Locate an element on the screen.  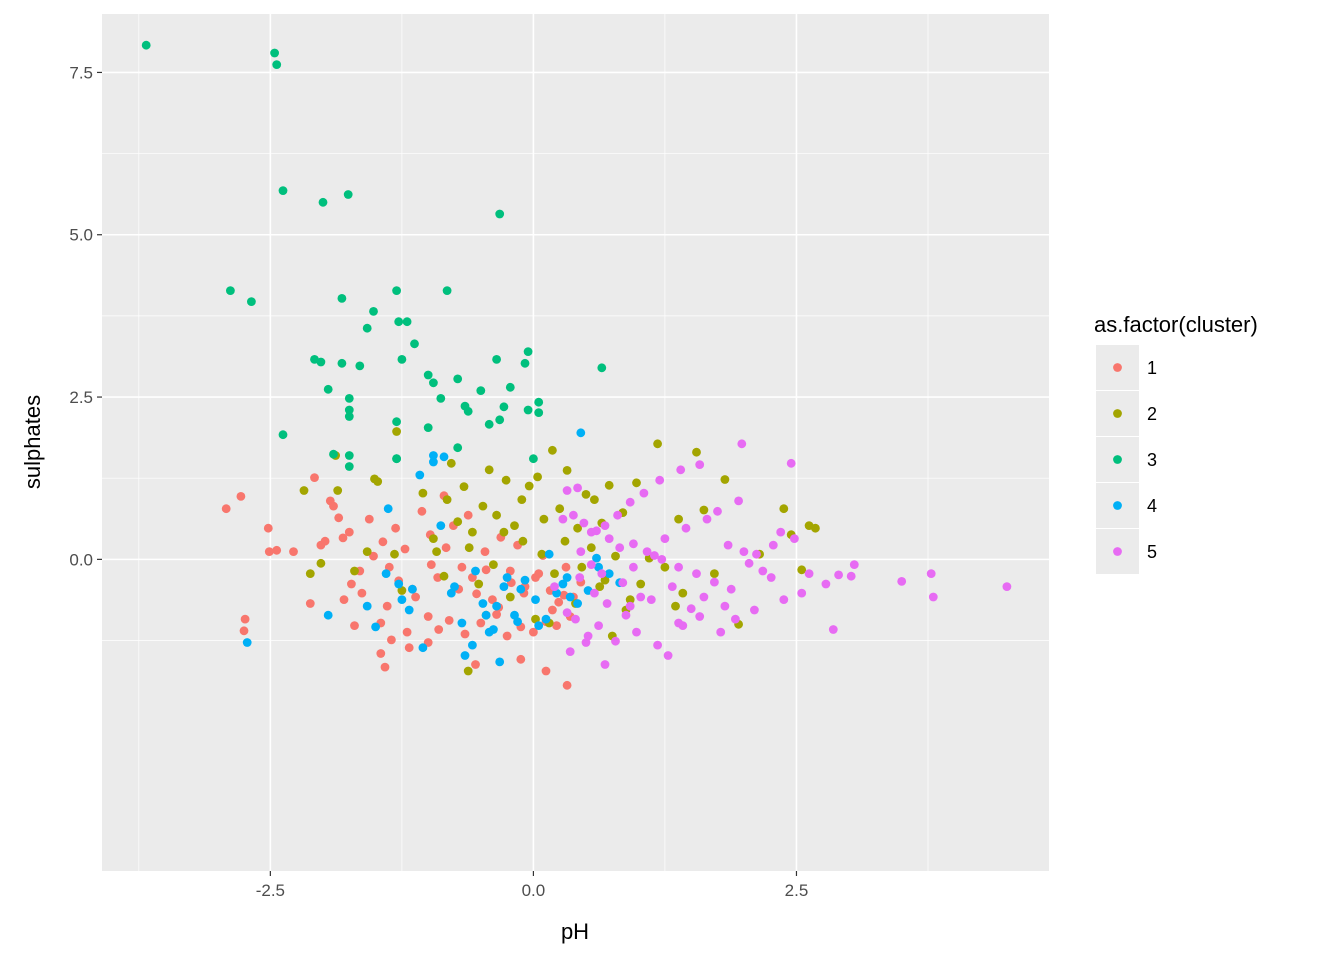
legend-label: 1 is located at coordinates (1152, 368).